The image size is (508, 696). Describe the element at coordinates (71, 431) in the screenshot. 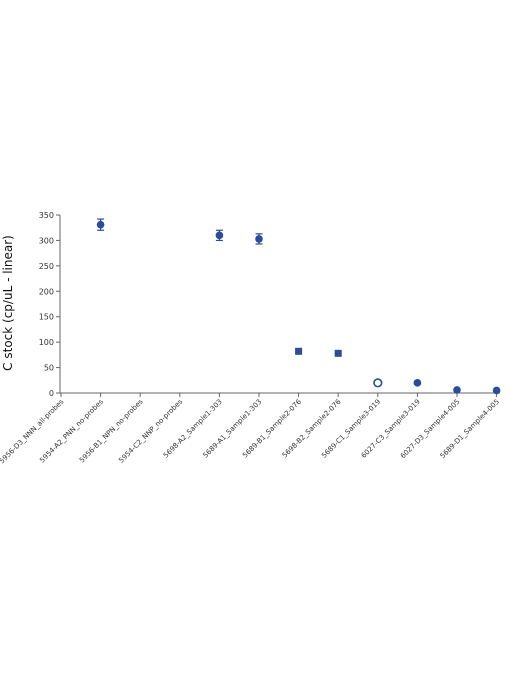

I see `x-tick-label: 5954-A2_PNN_no-probes` at that location.